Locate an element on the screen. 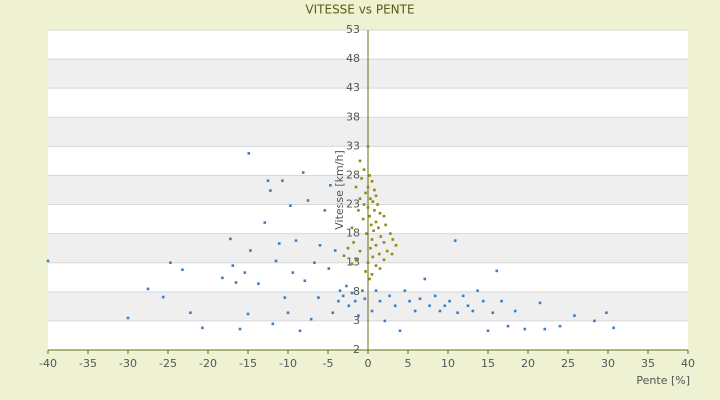 The image size is (720, 400). x-tick-label: 10 is located at coordinates (448, 363).